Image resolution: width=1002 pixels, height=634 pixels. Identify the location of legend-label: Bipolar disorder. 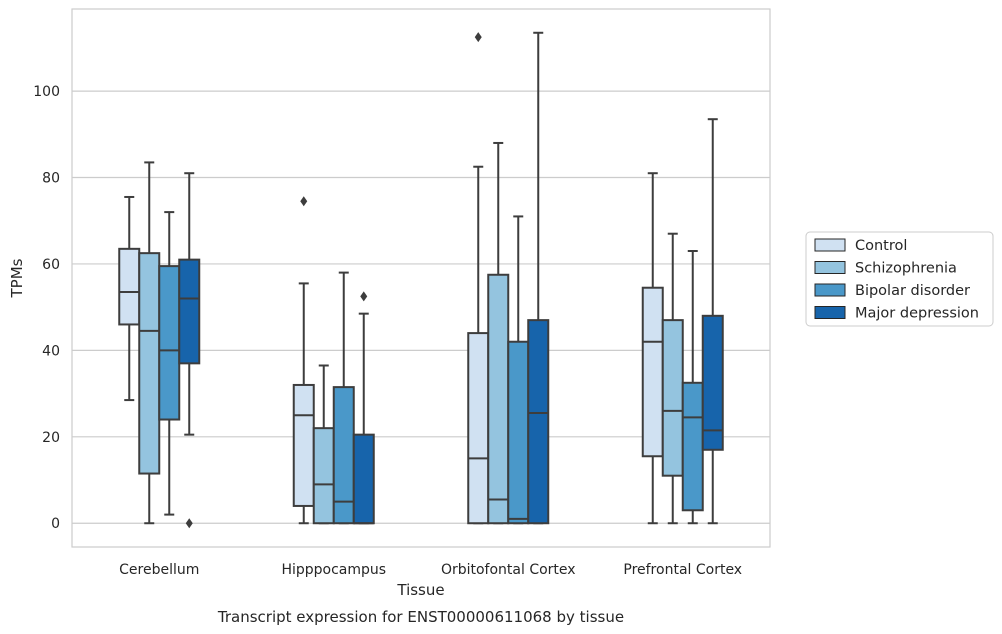
(912, 291).